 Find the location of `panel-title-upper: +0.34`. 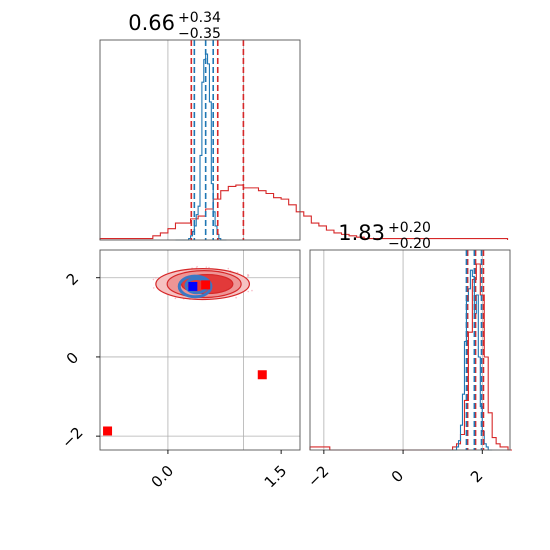

panel-title-upper: +0.34 is located at coordinates (199, 18).